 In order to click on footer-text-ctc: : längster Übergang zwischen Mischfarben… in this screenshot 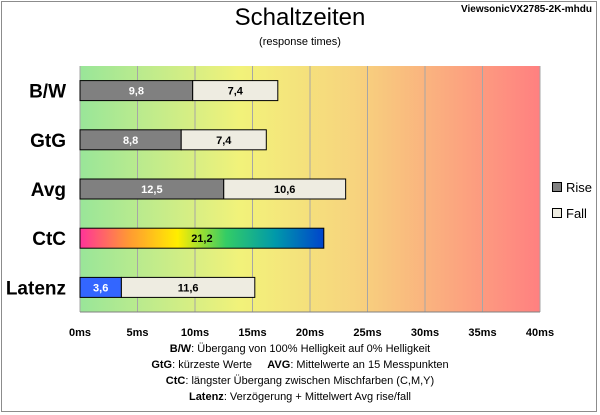, I will do `click(310, 381)`.